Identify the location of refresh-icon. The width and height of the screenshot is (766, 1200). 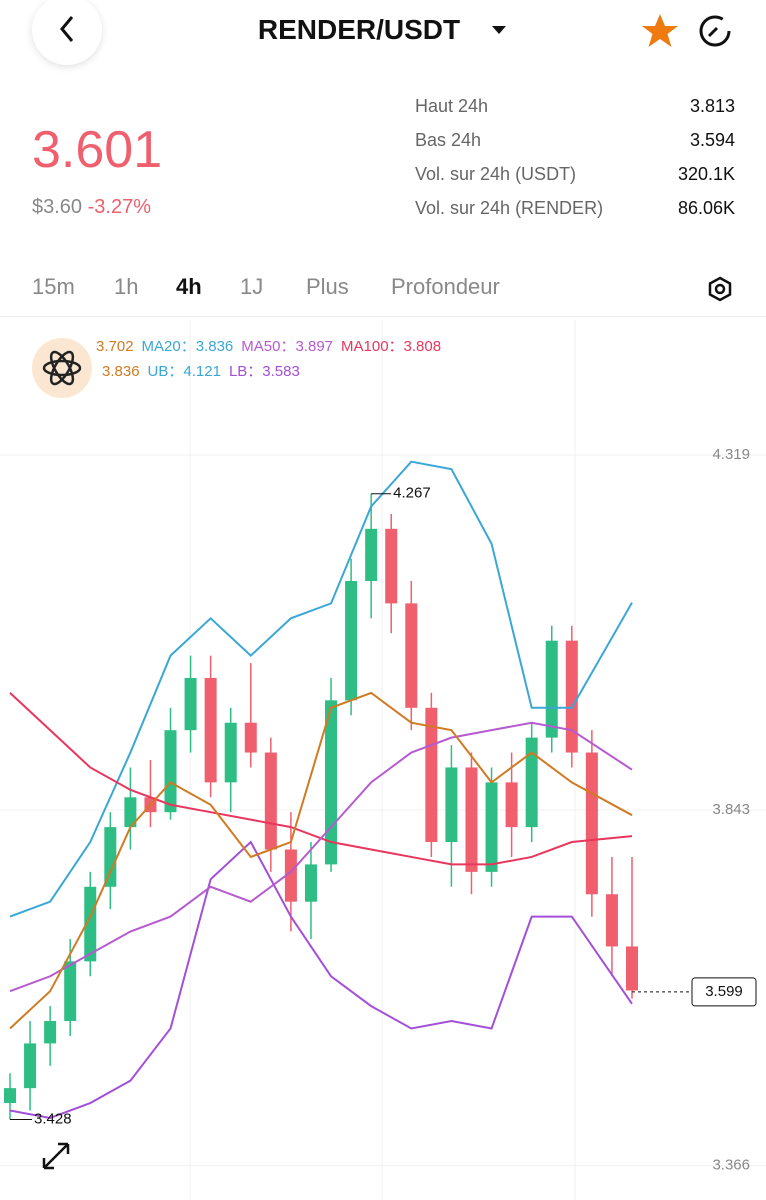
(715, 31).